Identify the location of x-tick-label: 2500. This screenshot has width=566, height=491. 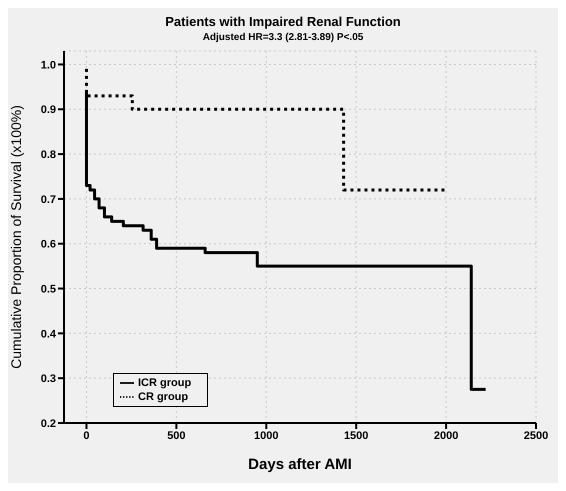
(536, 436).